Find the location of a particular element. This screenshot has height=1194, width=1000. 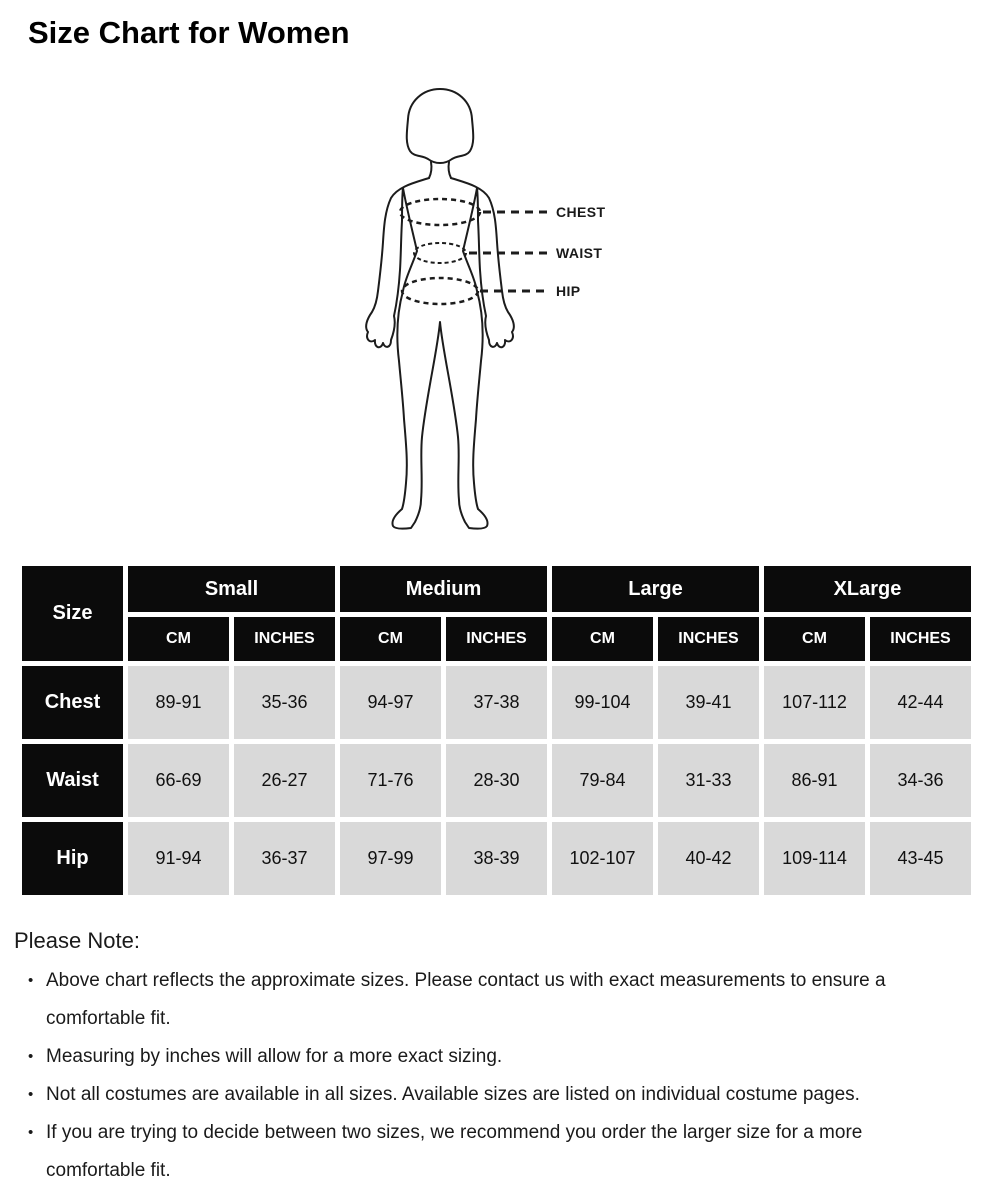

table-cell: 36-37 is located at coordinates (284, 858).